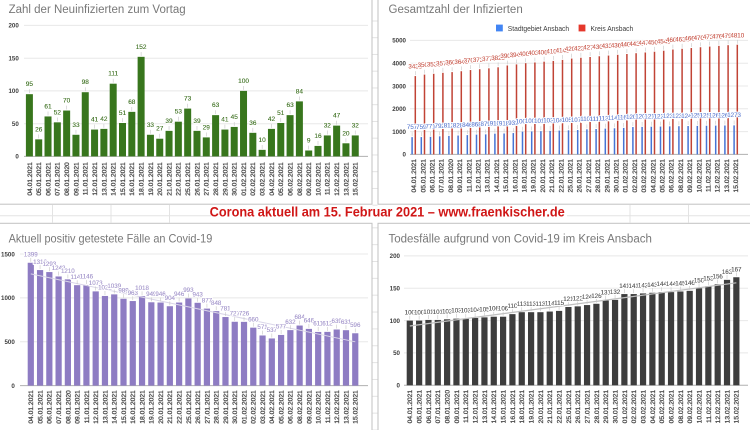  What do you see at coordinates (337, 321) in the screenshot?
I see `svg-text: 639` at bounding box center [337, 321].